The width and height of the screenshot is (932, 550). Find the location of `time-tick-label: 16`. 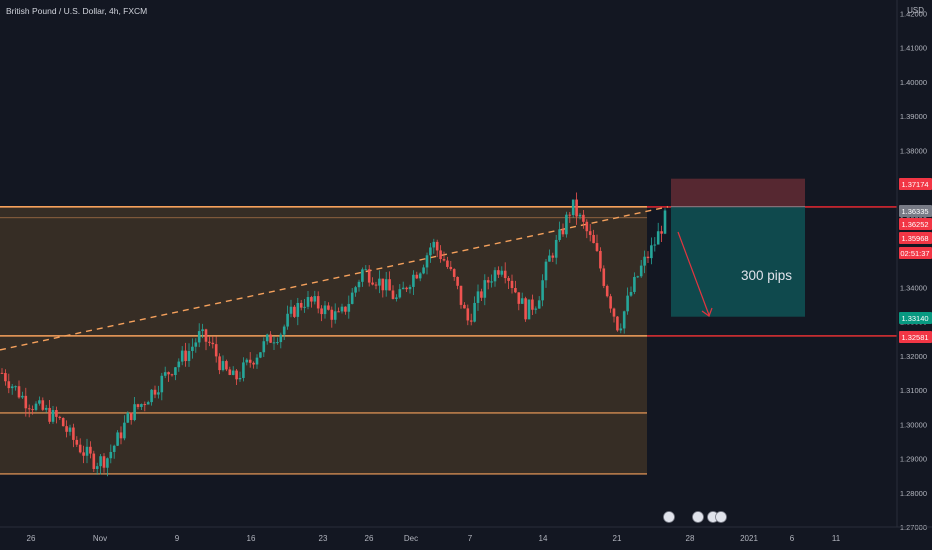

time-tick-label: 16 is located at coordinates (251, 538).